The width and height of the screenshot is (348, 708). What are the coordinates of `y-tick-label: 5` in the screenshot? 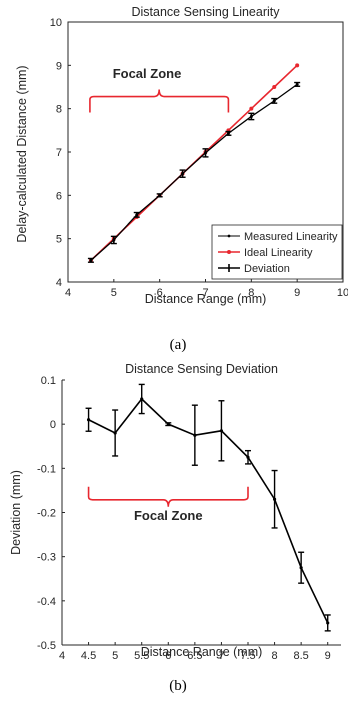 It's located at (59, 240).